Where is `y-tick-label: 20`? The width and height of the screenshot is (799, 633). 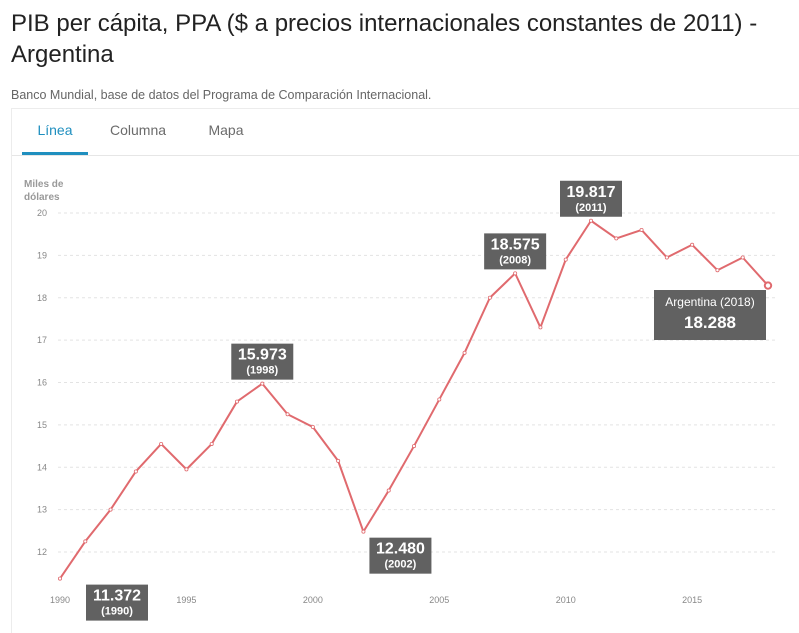
y-tick-label: 20 is located at coordinates (42, 213).